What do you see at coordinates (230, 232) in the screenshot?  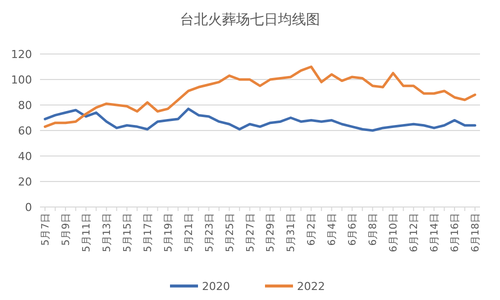 I see `x-tick-label: 5月25日` at bounding box center [230, 232].